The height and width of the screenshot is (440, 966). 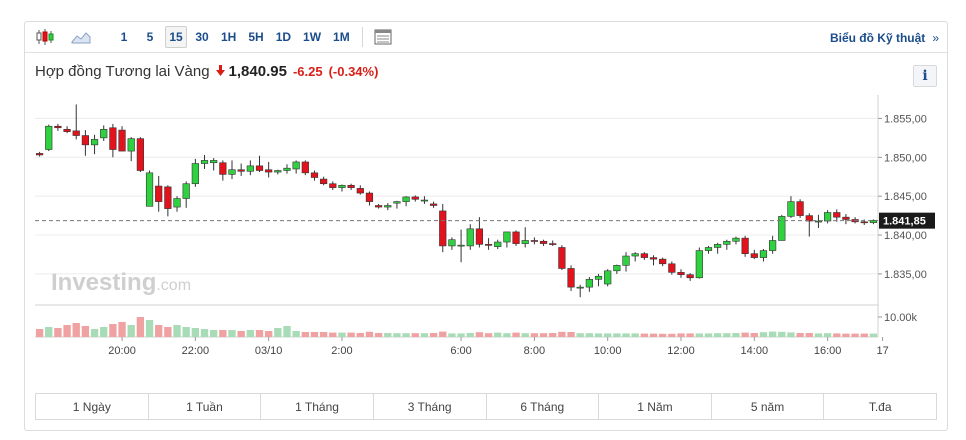 I want to click on timeframe-1h: 1H, so click(x=229, y=37).